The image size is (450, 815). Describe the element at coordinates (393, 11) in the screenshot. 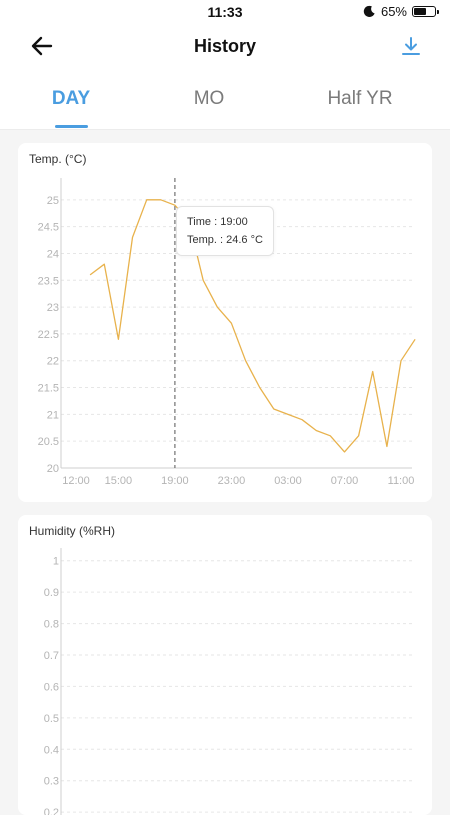

I see `battery-percent: 65%` at that location.